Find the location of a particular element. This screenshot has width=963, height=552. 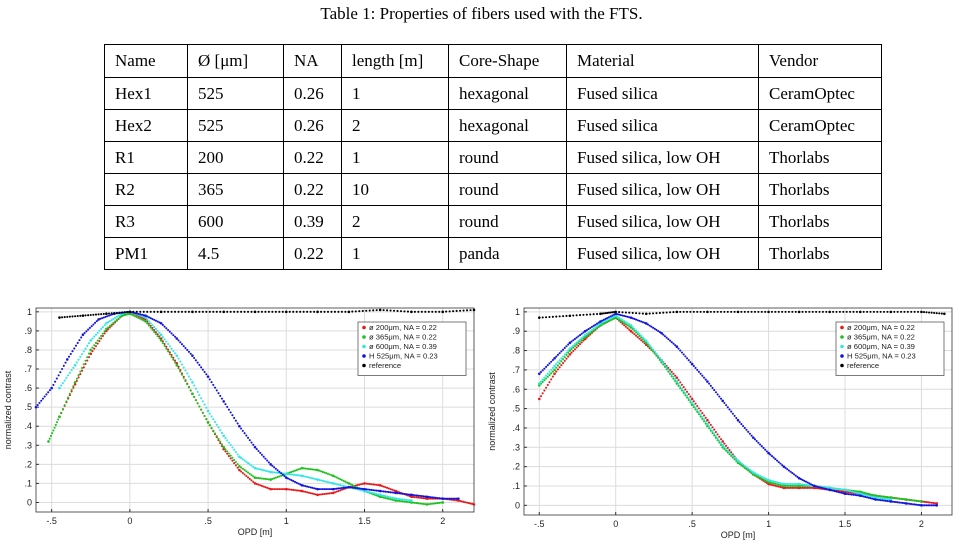

y-tick-label: .8 is located at coordinates (516, 351).